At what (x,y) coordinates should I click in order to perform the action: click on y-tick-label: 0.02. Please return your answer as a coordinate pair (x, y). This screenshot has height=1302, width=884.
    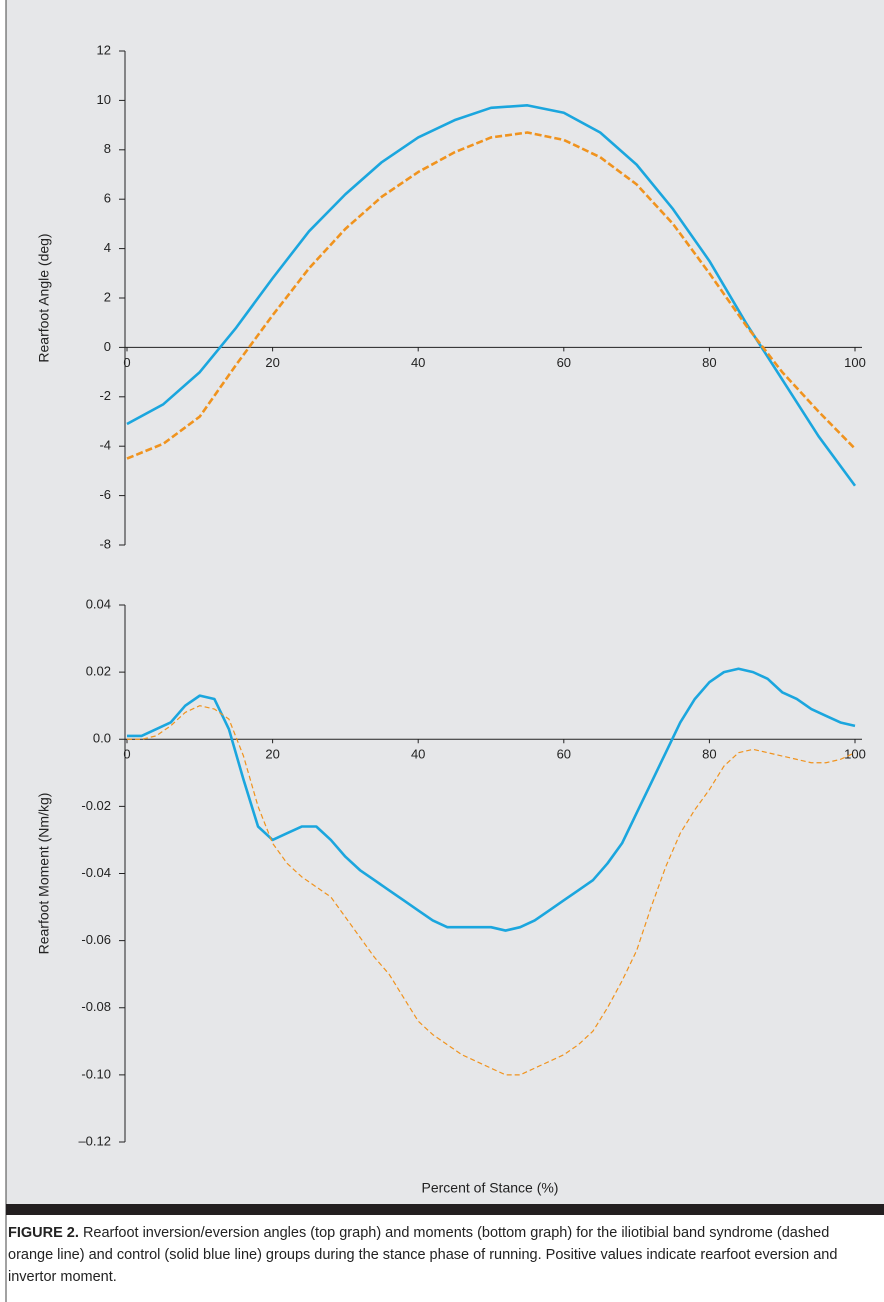
    Looking at the image, I should click on (98, 671).